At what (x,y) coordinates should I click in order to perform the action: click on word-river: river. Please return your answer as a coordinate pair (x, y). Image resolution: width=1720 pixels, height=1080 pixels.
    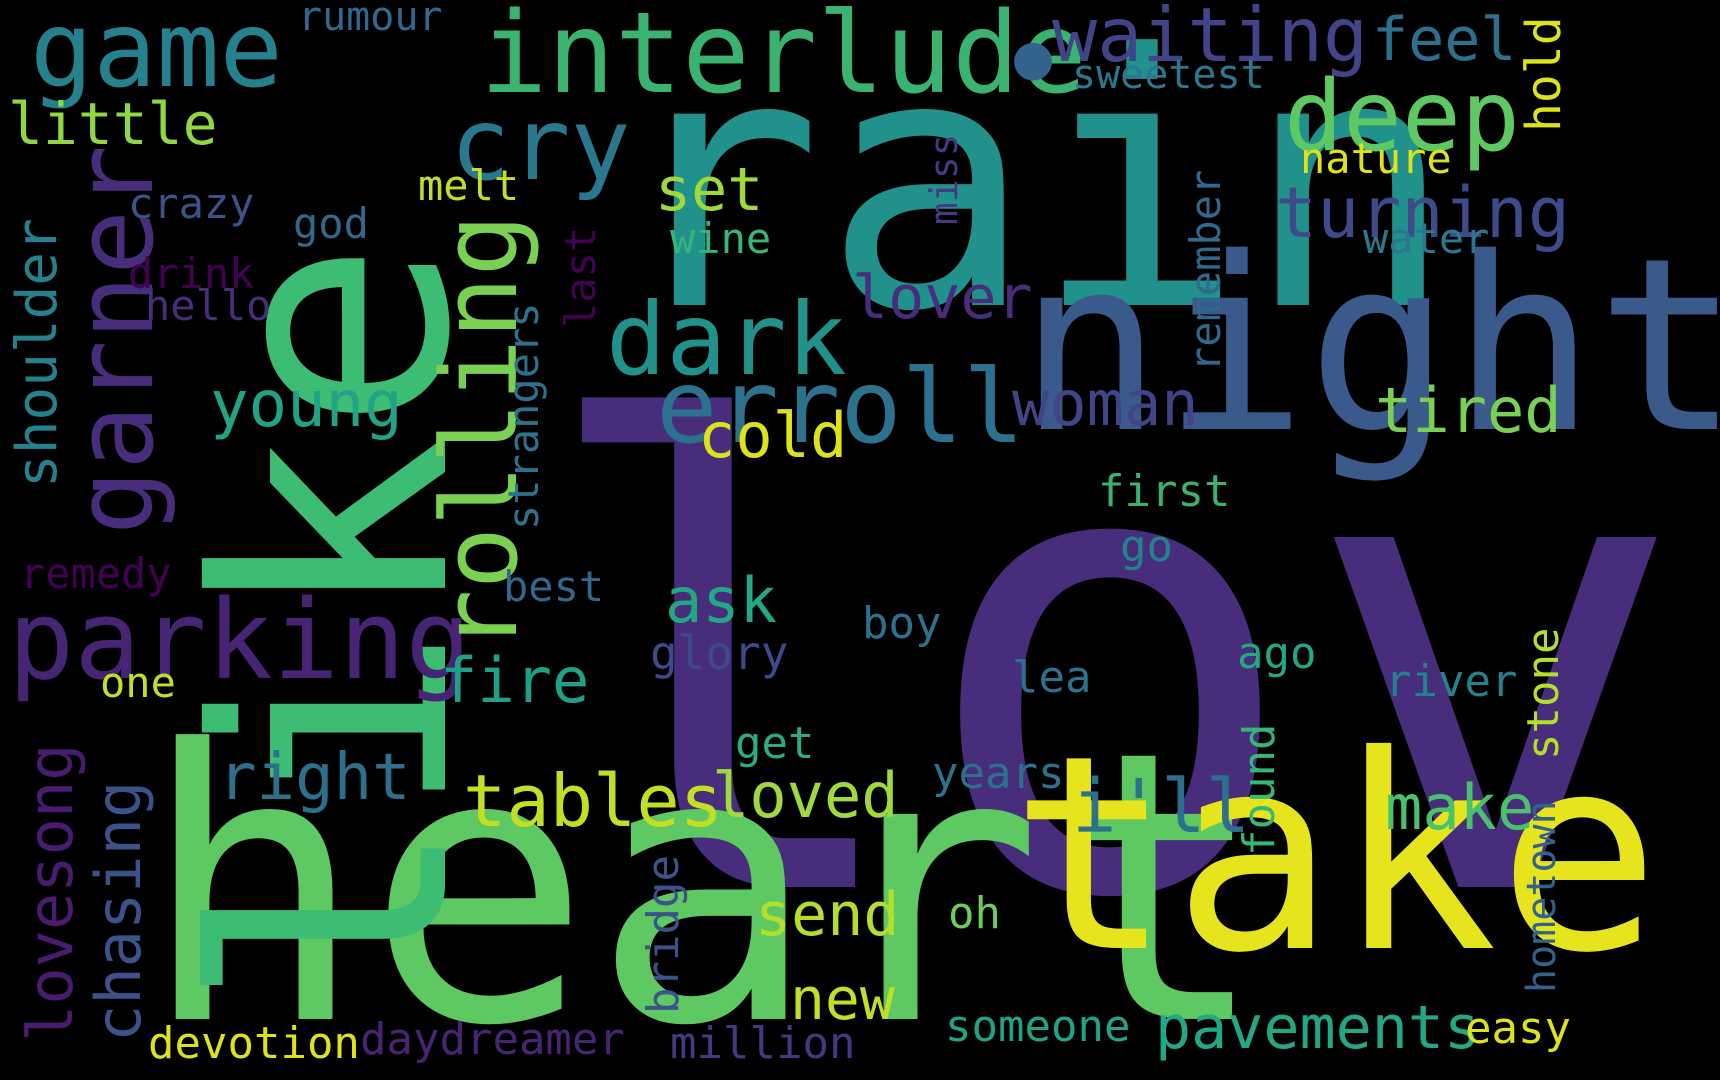
    Looking at the image, I should click on (1451, 681).